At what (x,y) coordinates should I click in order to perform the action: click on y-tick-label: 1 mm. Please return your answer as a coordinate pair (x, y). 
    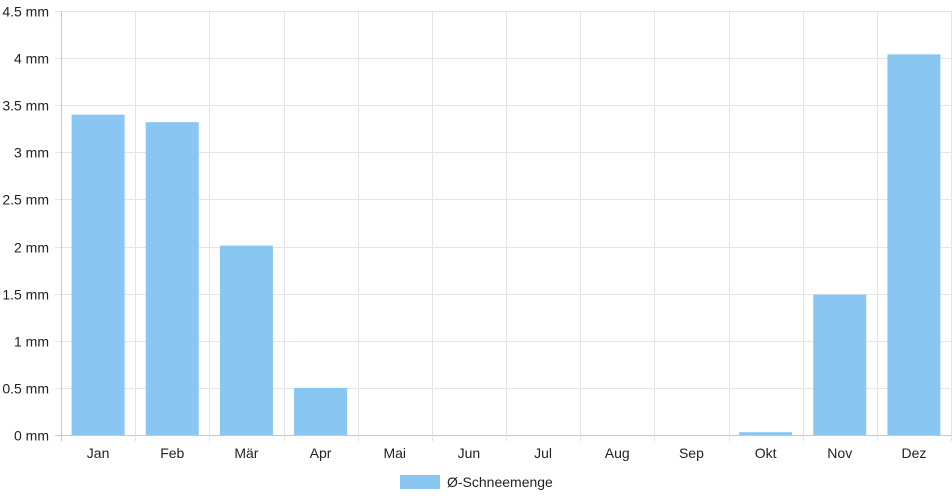
    Looking at the image, I should click on (31, 342).